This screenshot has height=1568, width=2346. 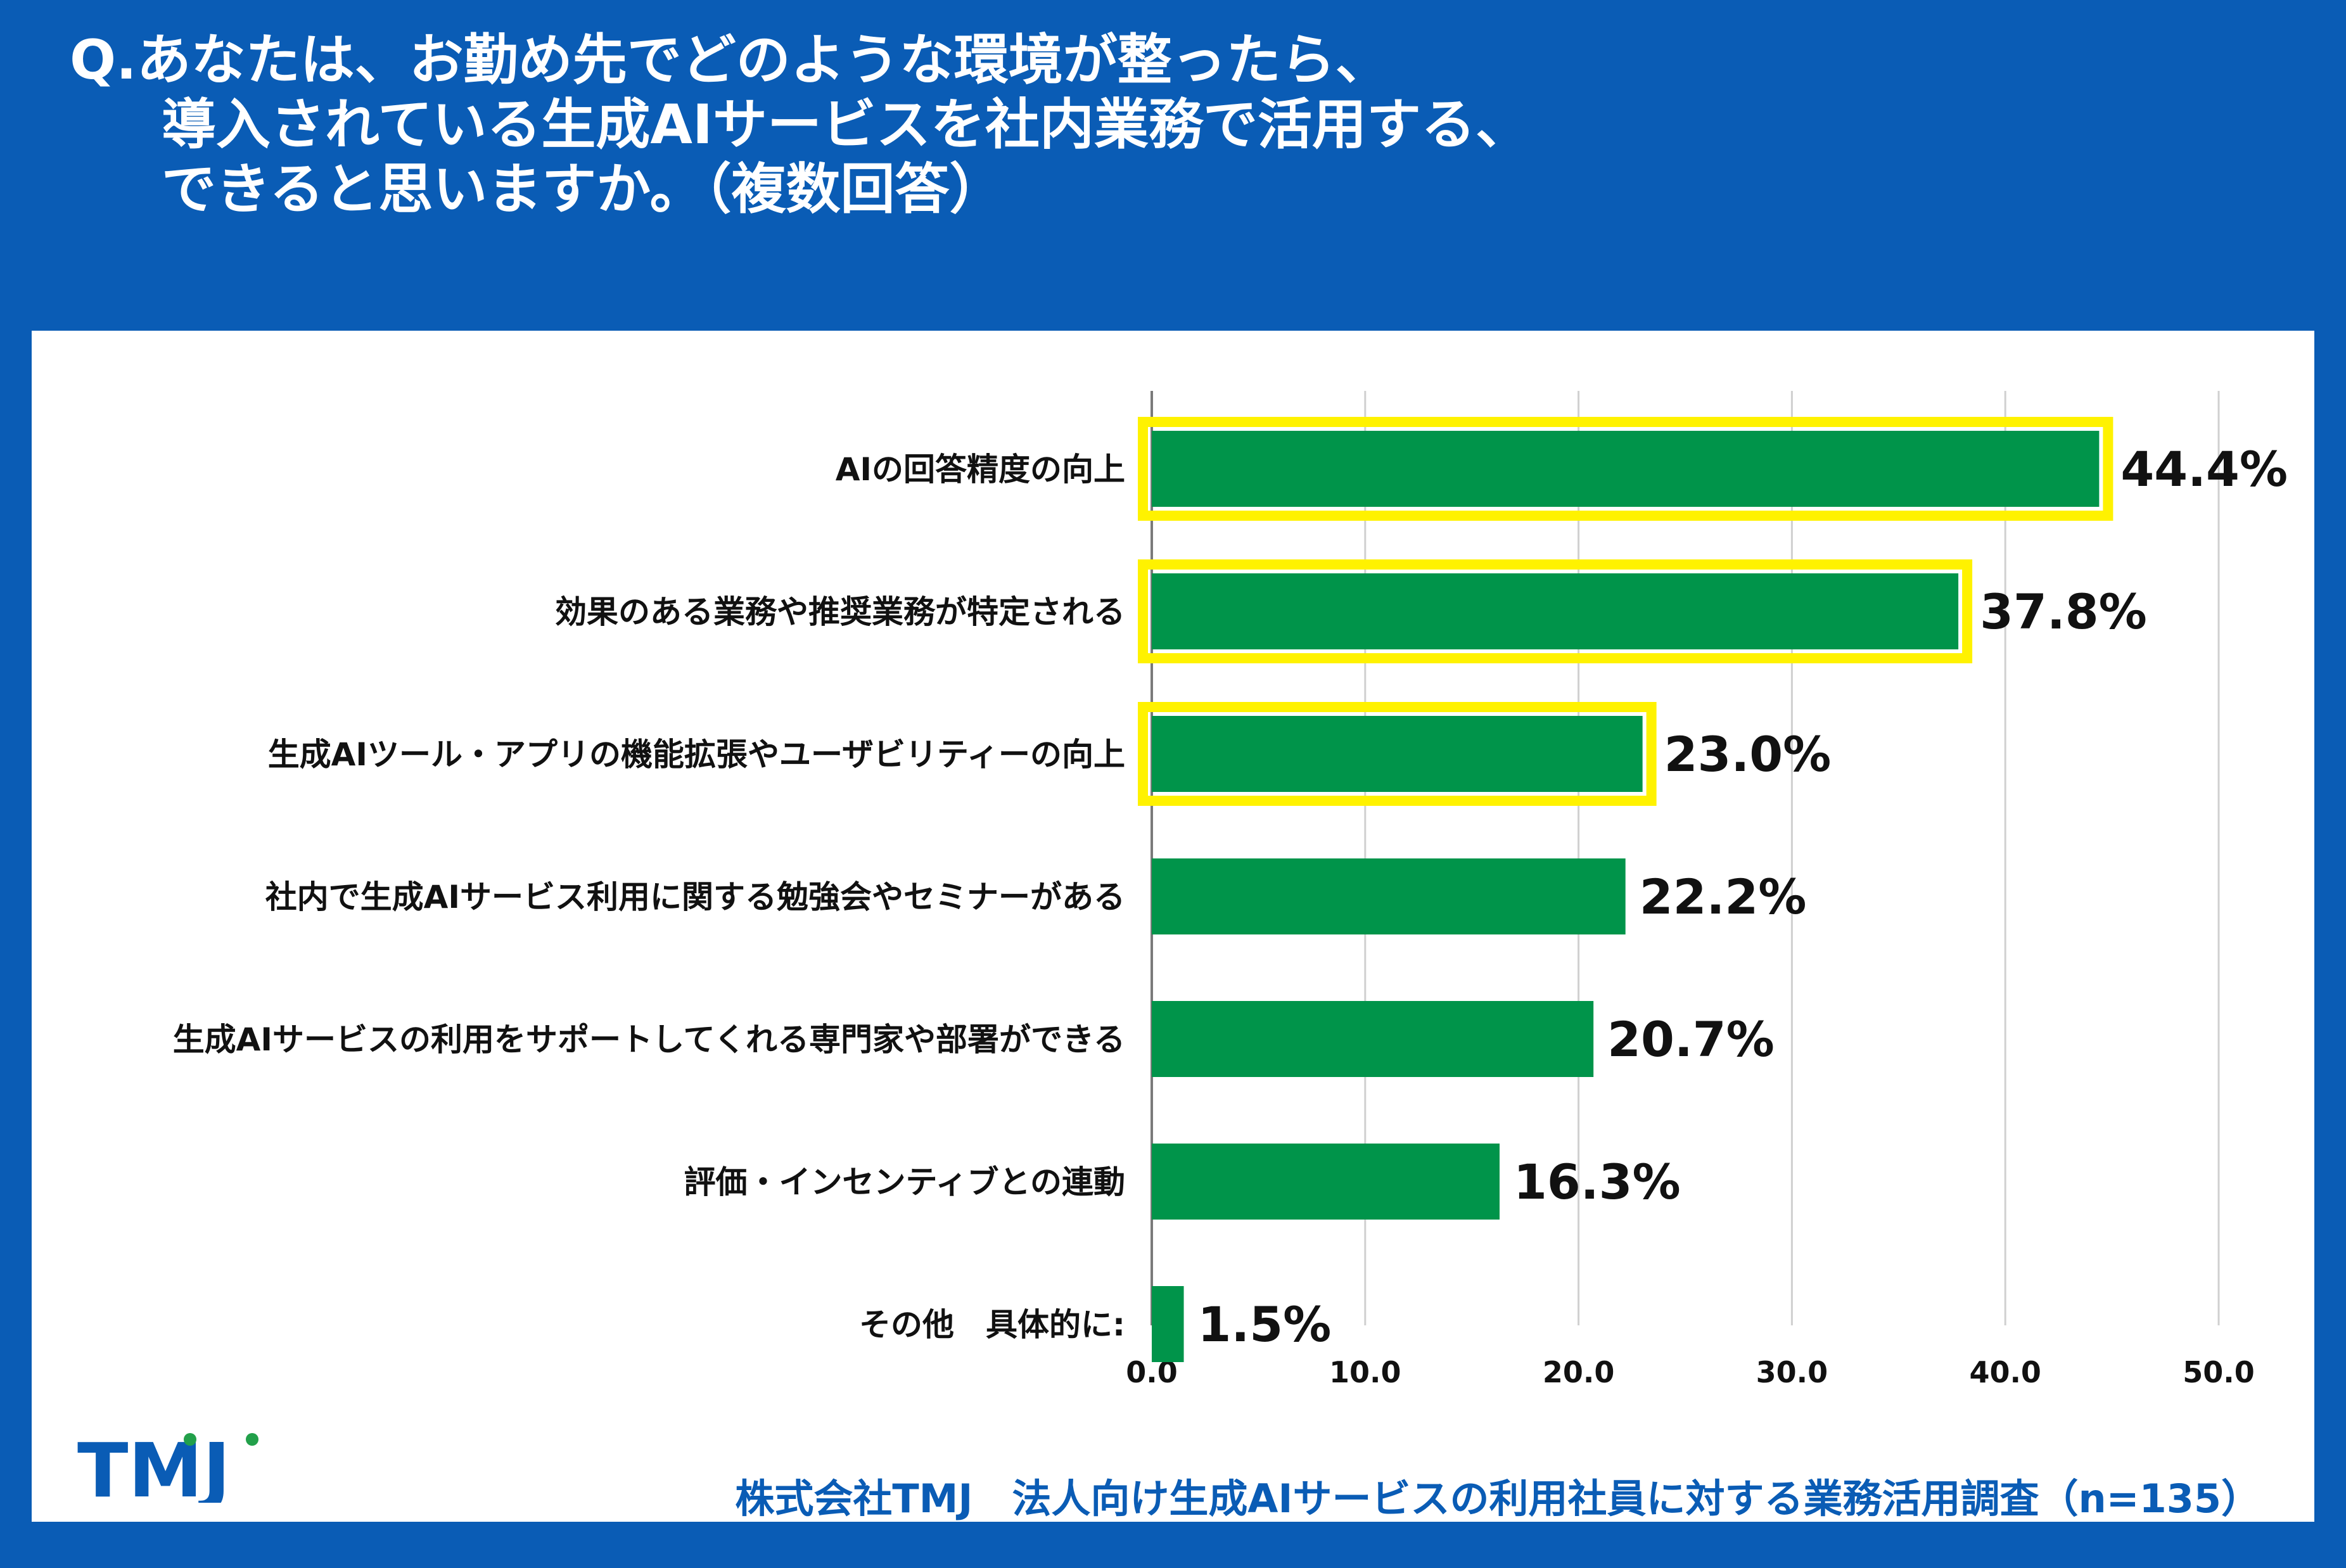 What do you see at coordinates (696, 754) in the screenshot?
I see `category-label: 生成AIツール・アプリの機能拡張やユーザビリティーの向上` at bounding box center [696, 754].